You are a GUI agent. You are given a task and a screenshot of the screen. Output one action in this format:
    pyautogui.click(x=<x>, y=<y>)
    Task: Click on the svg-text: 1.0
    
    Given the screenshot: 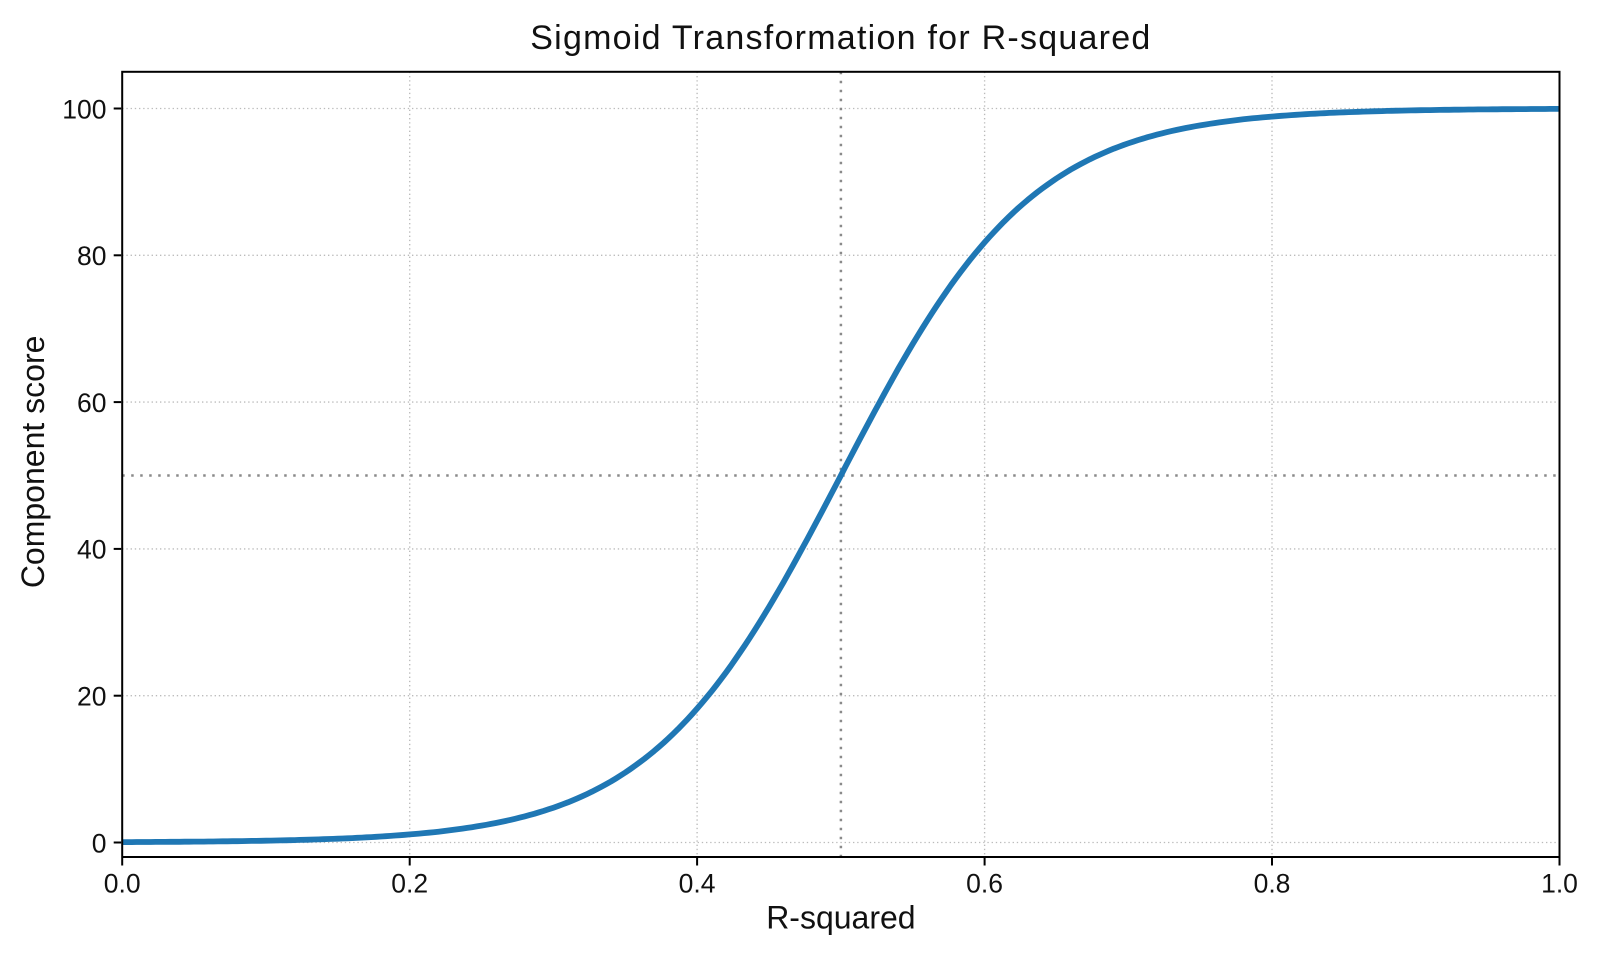 What is the action you would take?
    pyautogui.click(x=1559, y=883)
    